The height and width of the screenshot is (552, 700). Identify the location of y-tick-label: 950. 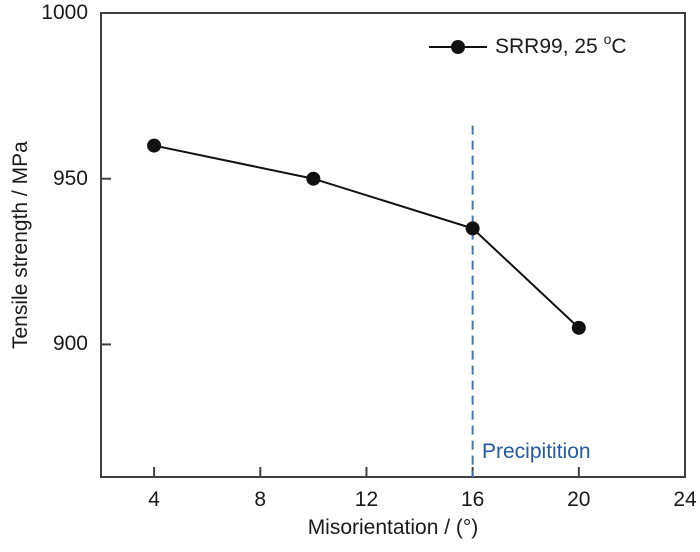
(70, 178).